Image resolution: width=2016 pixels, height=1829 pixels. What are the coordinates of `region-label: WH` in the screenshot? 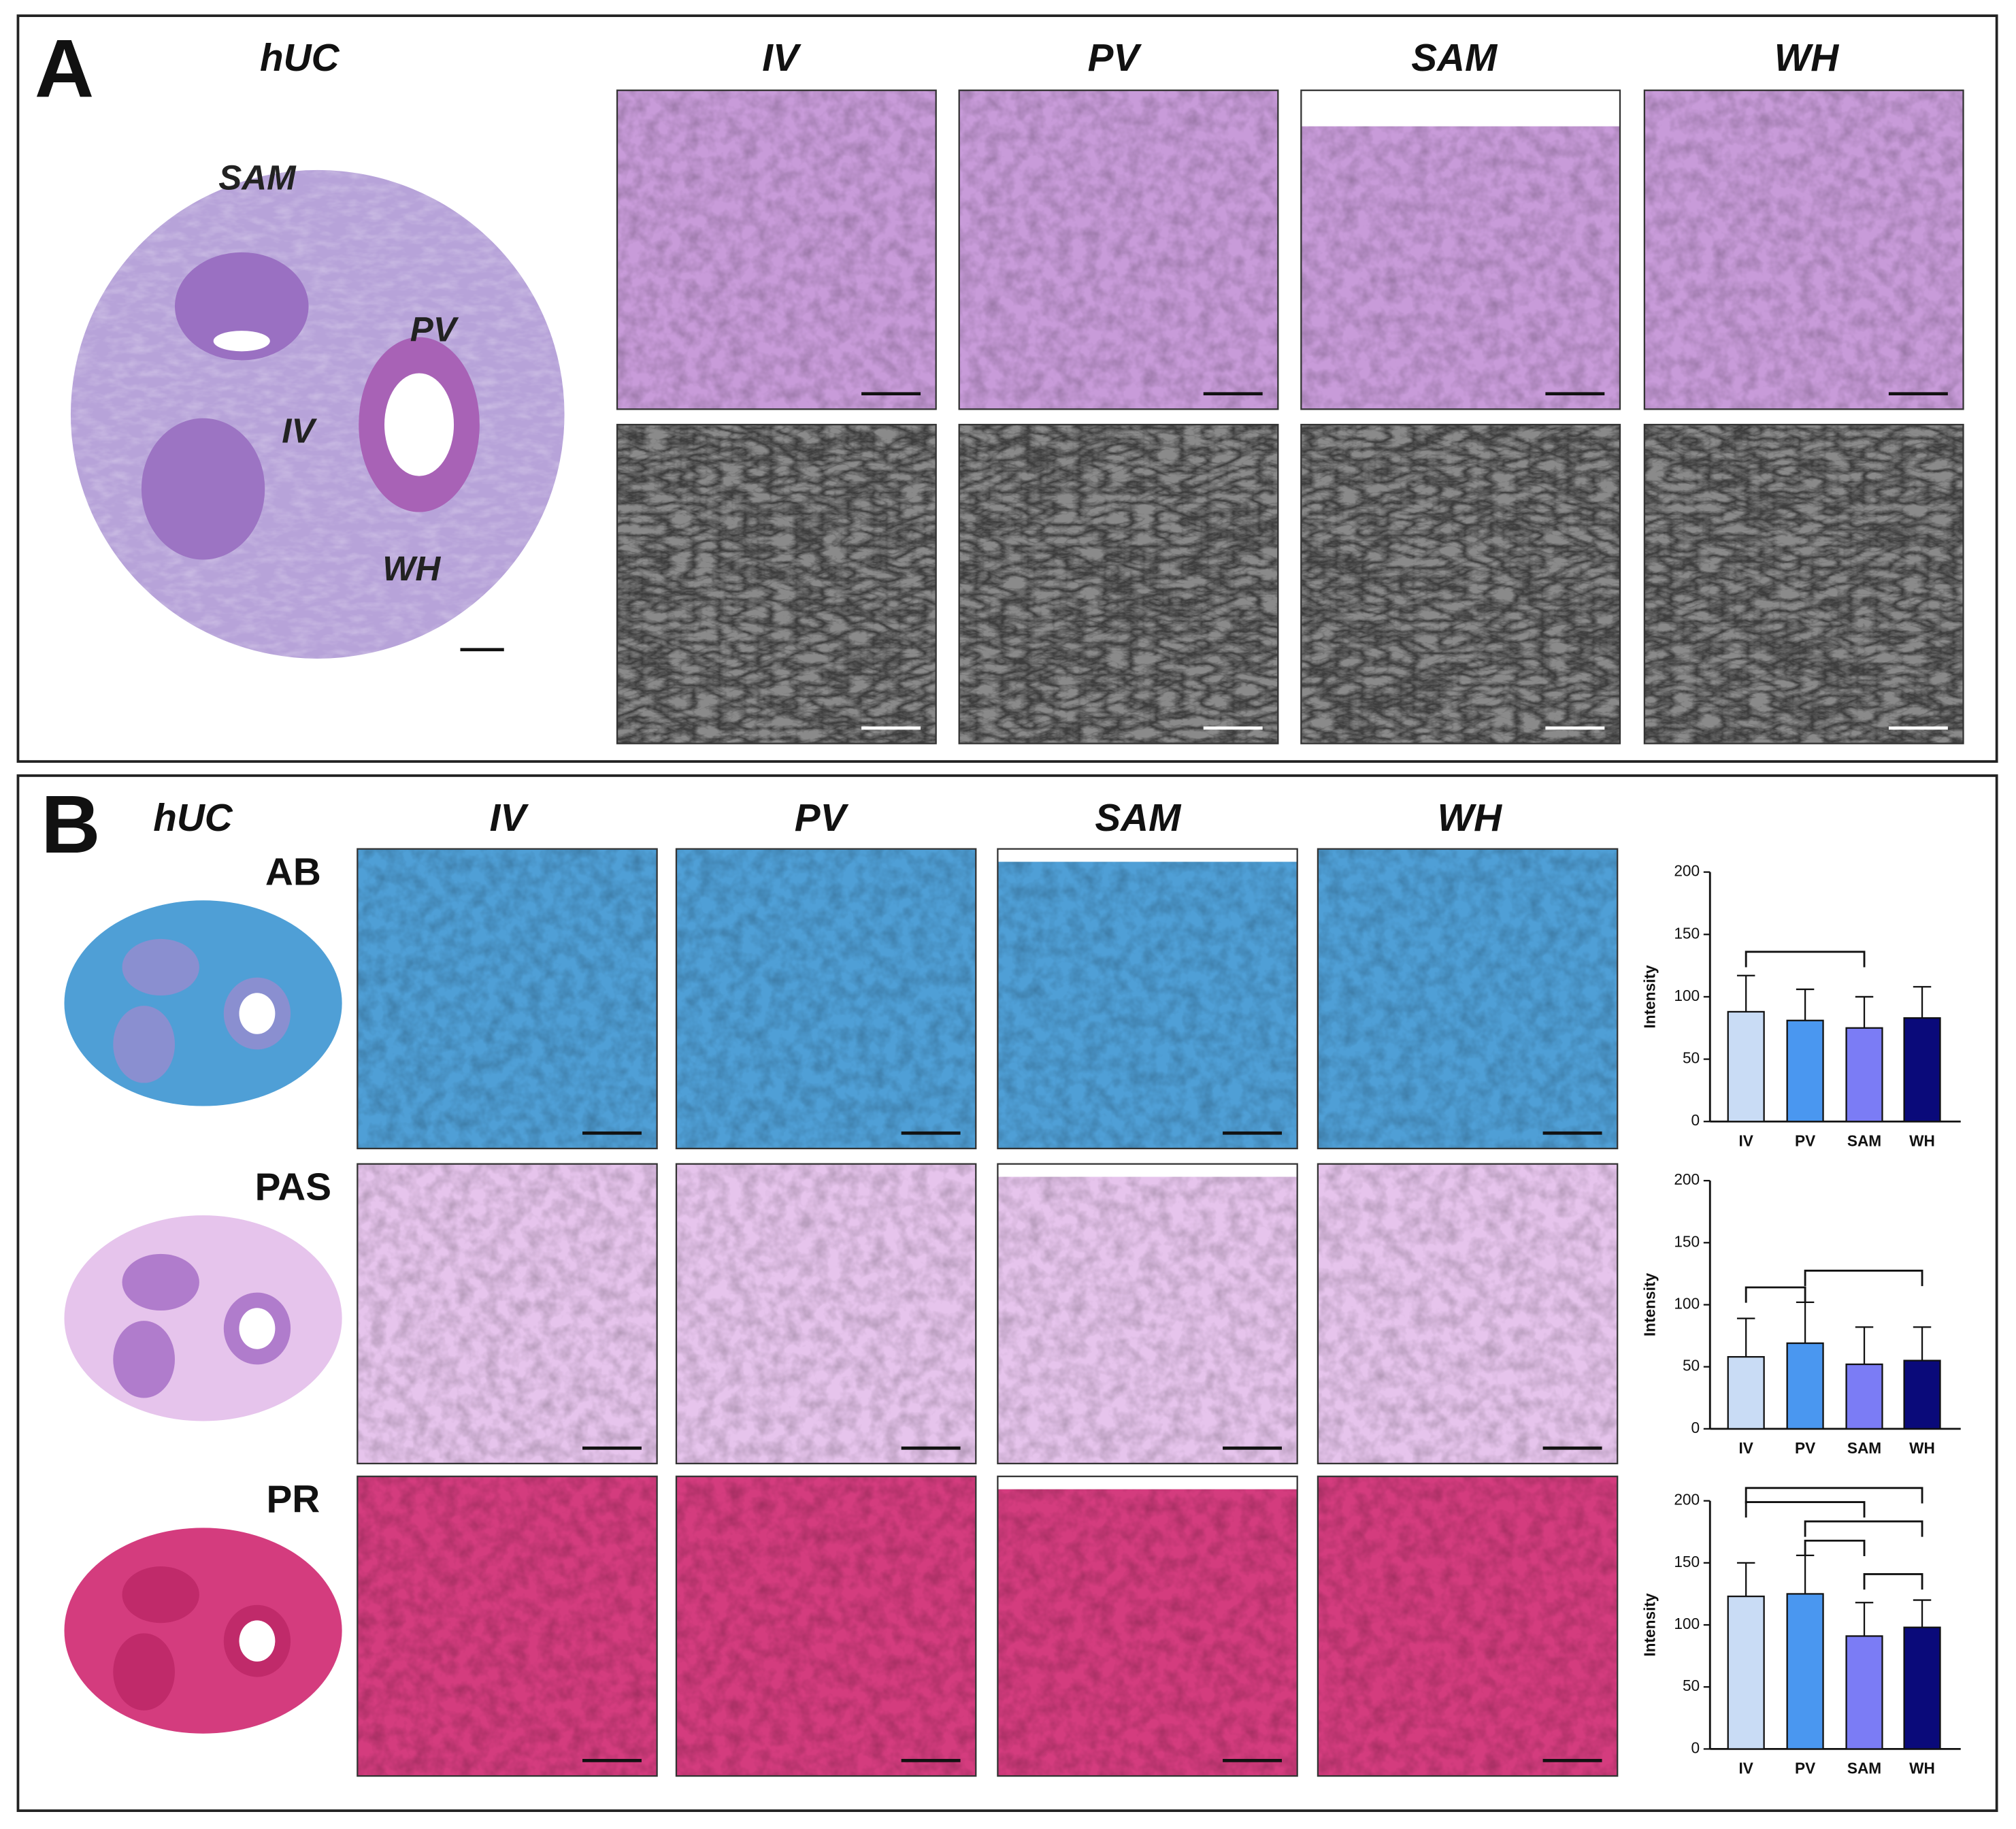 It's located at (411, 569).